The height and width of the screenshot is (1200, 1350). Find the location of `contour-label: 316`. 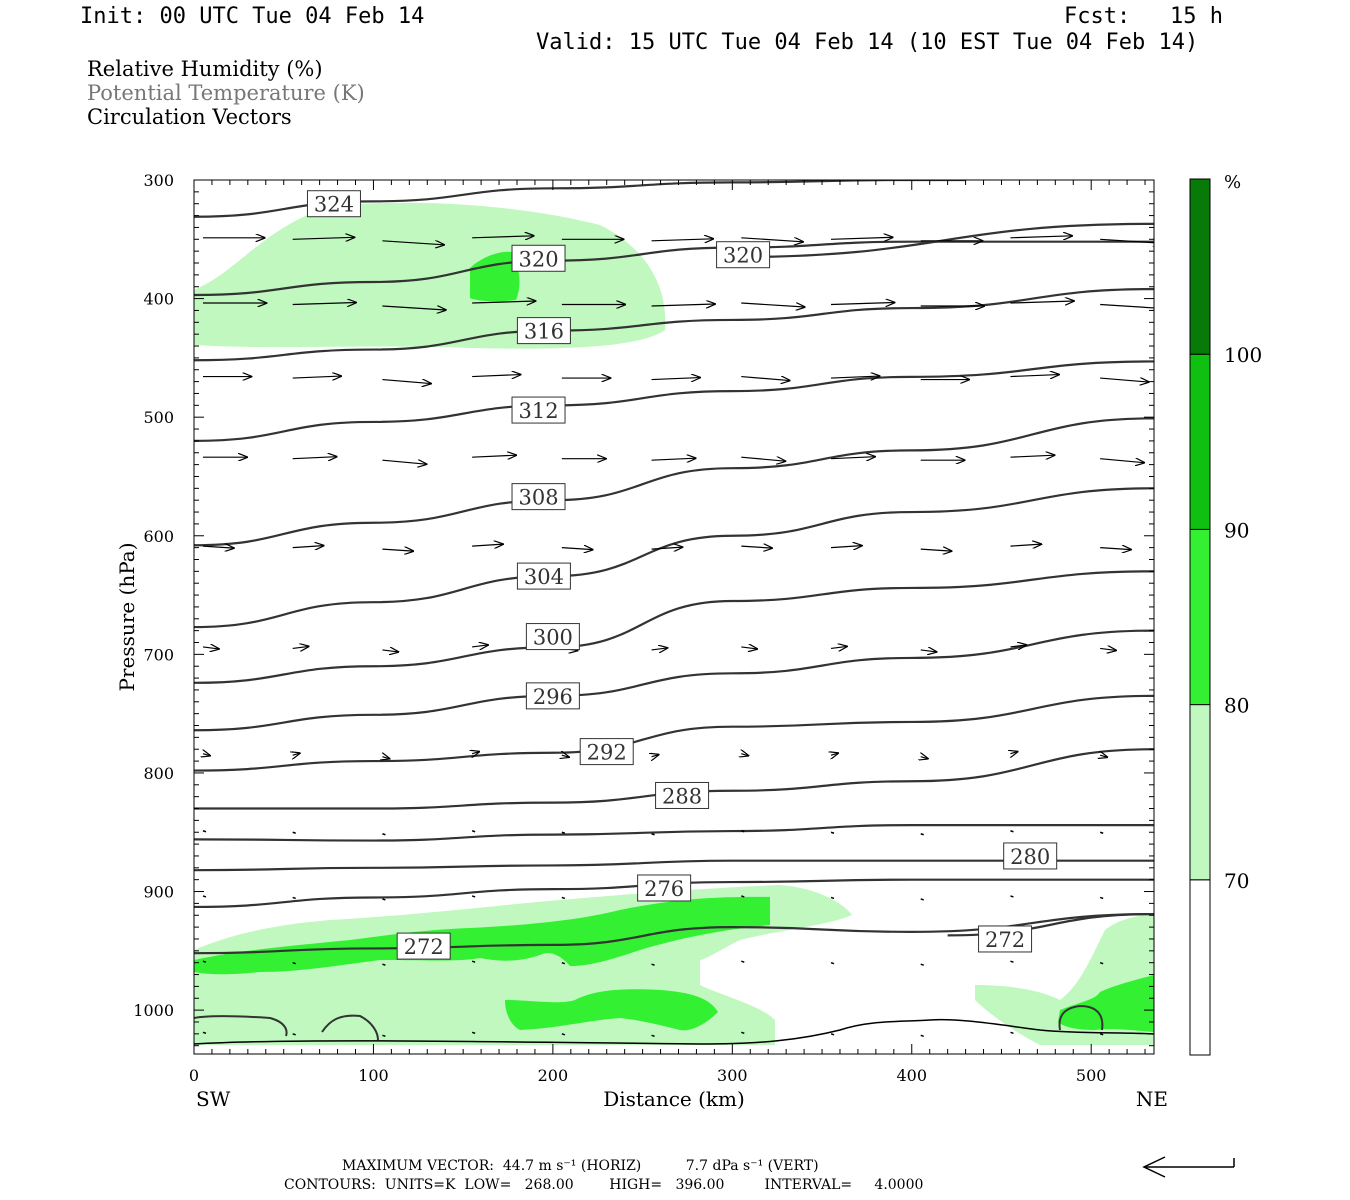

contour-label: 316 is located at coordinates (544, 332).